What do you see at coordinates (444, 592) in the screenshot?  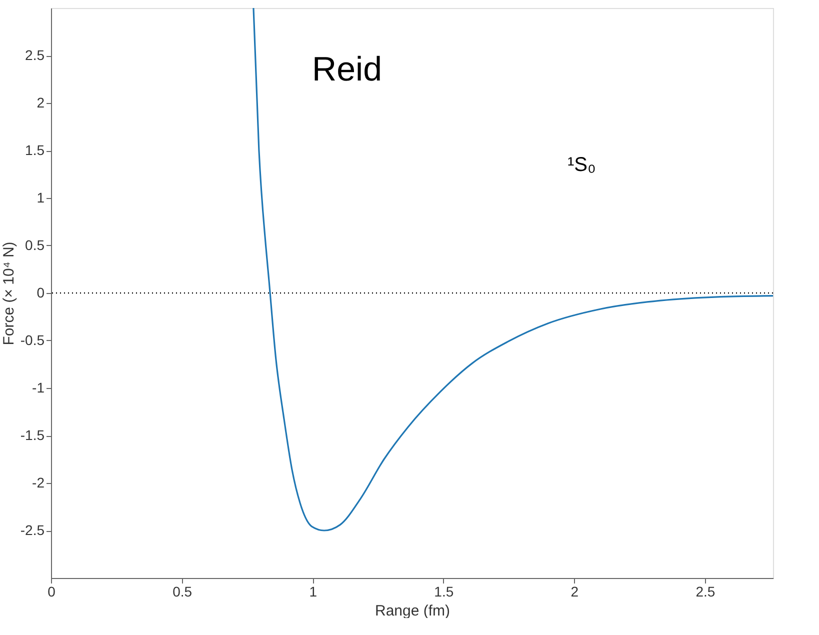 I see `x-tick-label: 1.5` at bounding box center [444, 592].